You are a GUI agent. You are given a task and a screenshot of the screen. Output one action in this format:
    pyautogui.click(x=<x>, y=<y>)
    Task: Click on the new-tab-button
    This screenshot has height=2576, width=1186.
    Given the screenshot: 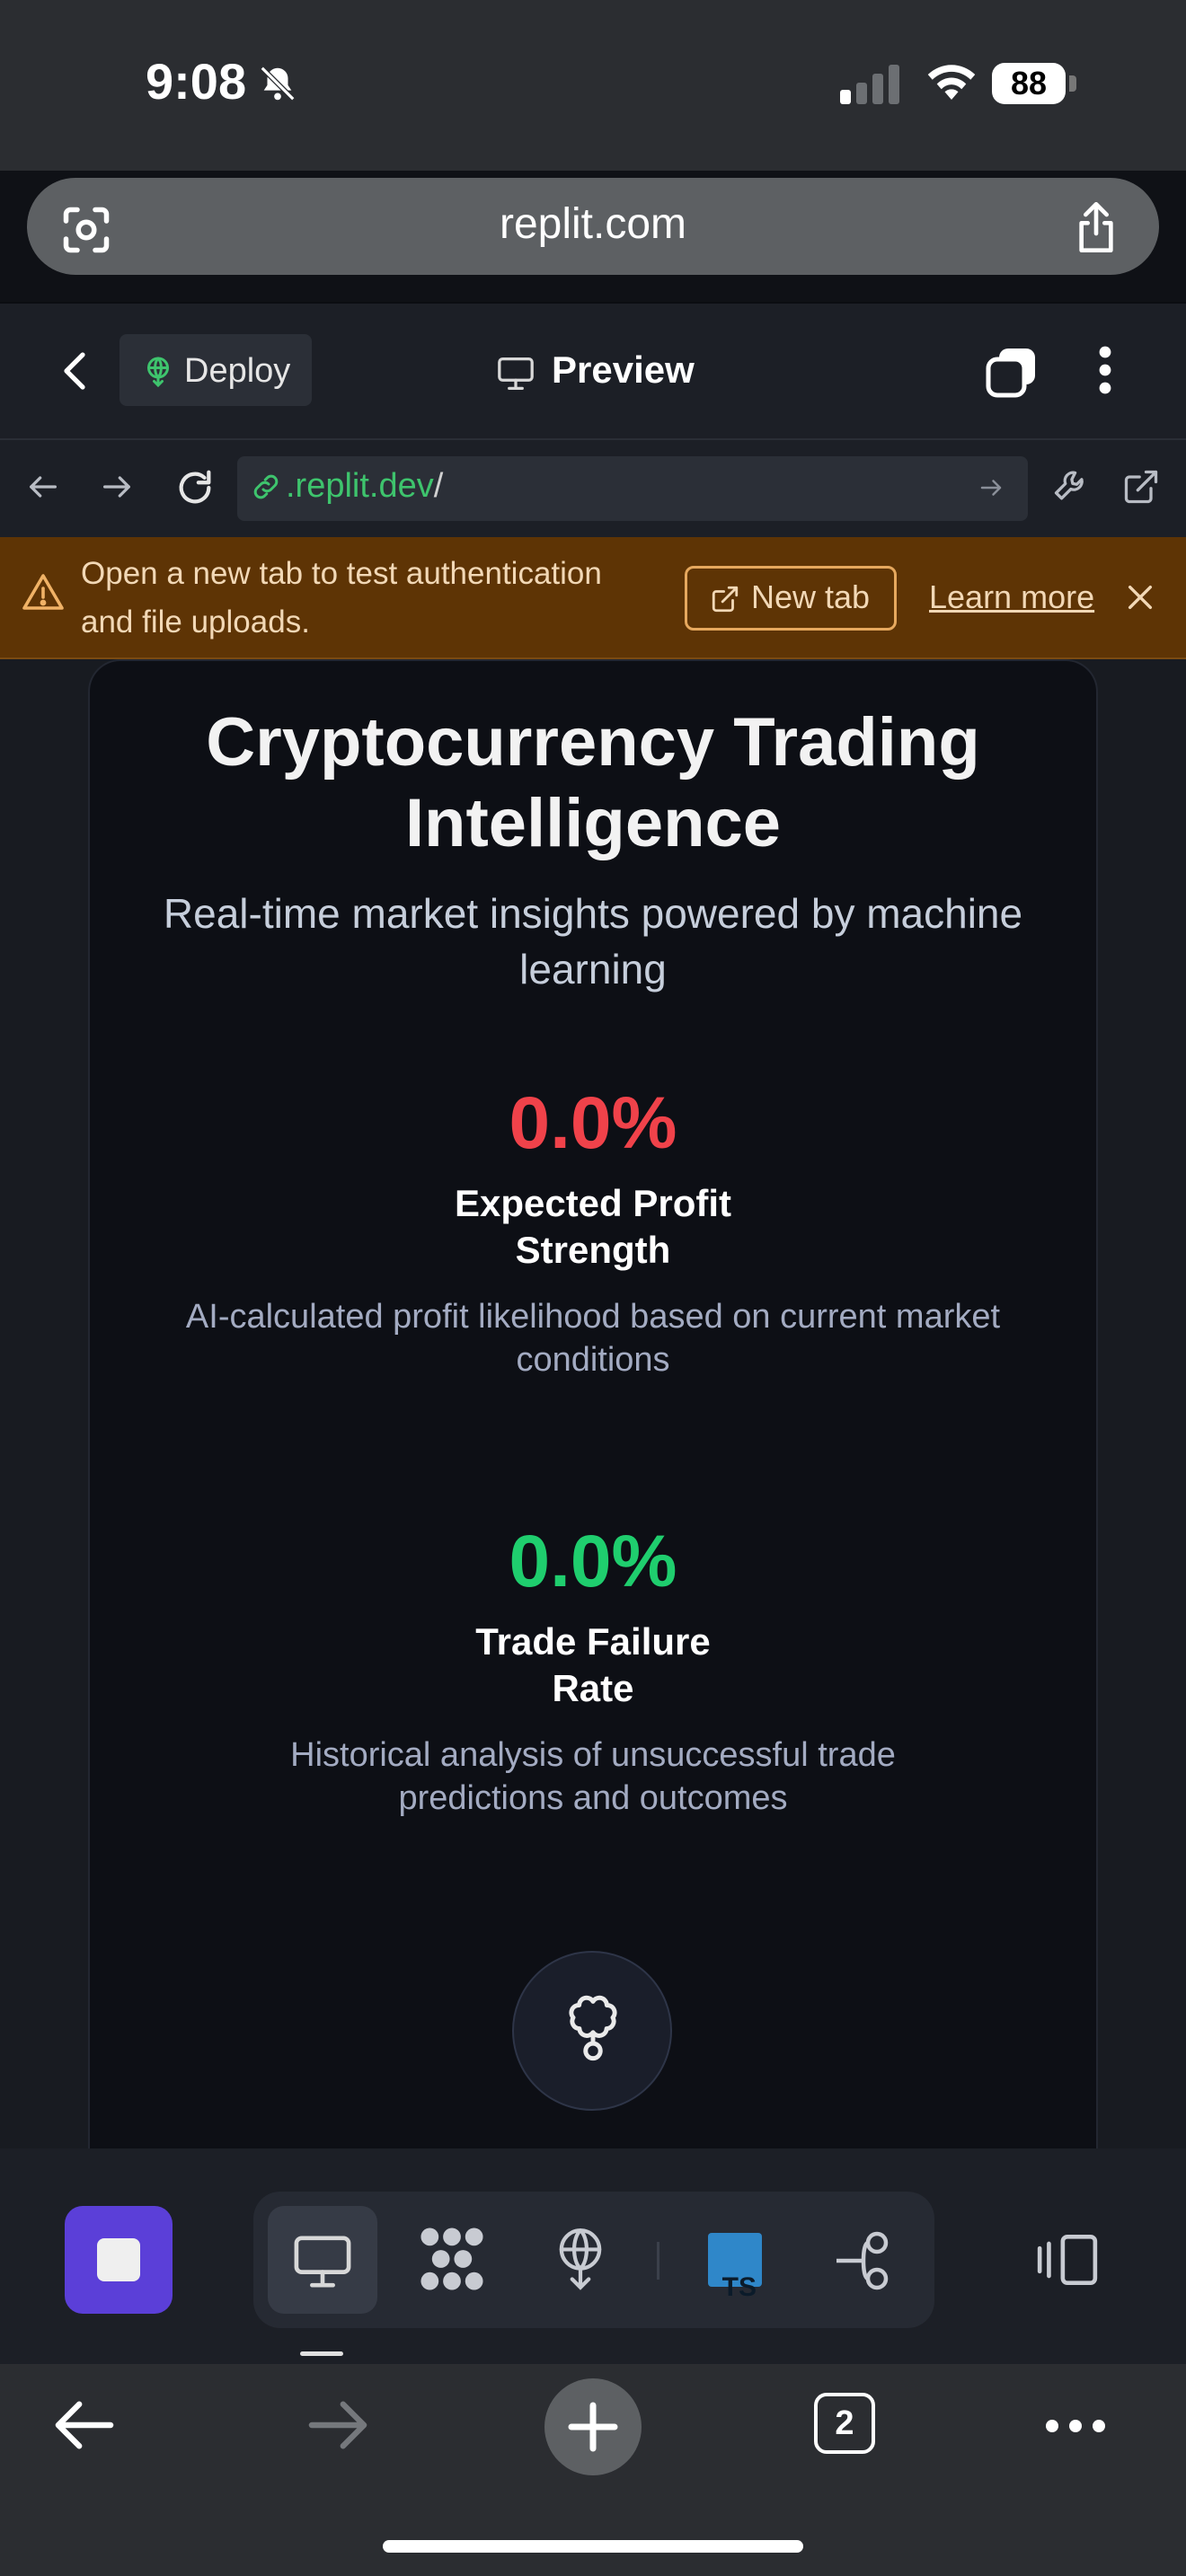 What is the action you would take?
    pyautogui.click(x=791, y=598)
    